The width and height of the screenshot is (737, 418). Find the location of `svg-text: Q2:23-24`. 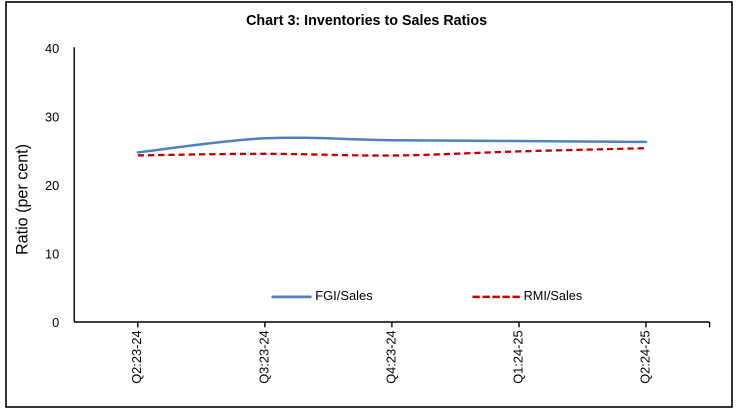

svg-text: Q2:23-24 is located at coordinates (136, 356).